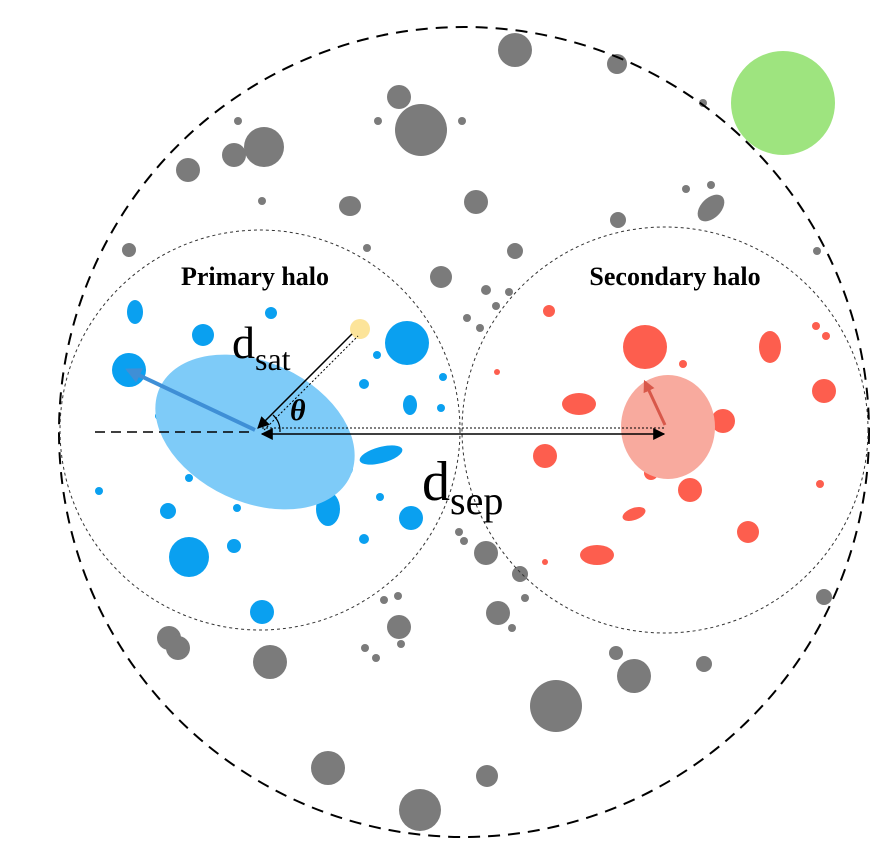 This screenshot has width=896, height=860. I want to click on theta-label: θ, so click(298, 410).